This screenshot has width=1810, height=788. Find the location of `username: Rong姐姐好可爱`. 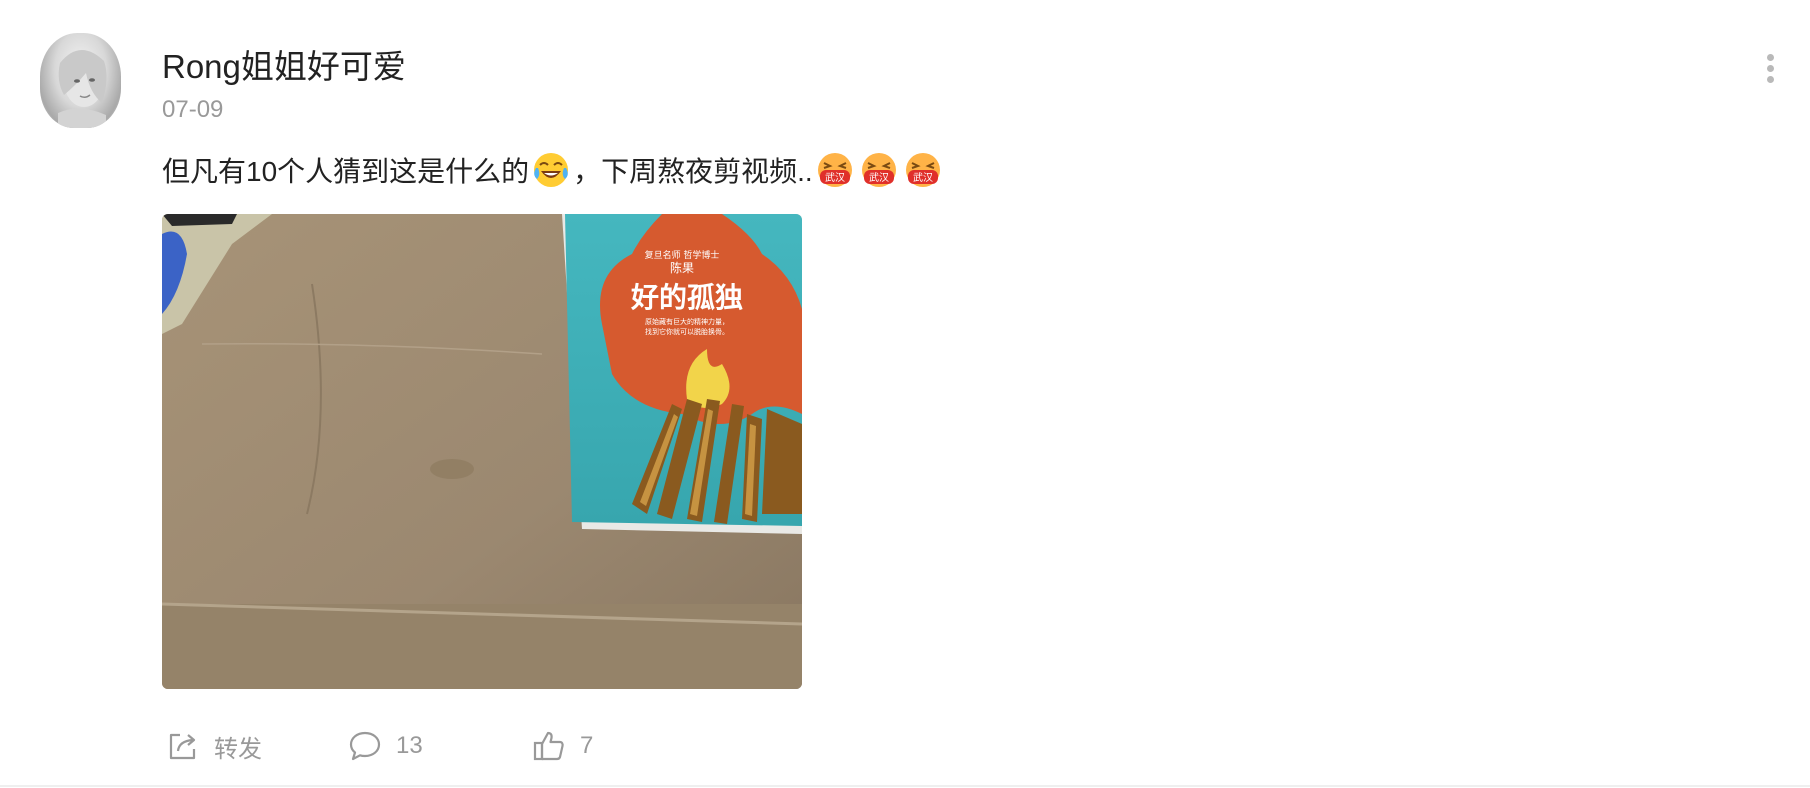

username: Rong姐姐好可爱 is located at coordinates (284, 66).